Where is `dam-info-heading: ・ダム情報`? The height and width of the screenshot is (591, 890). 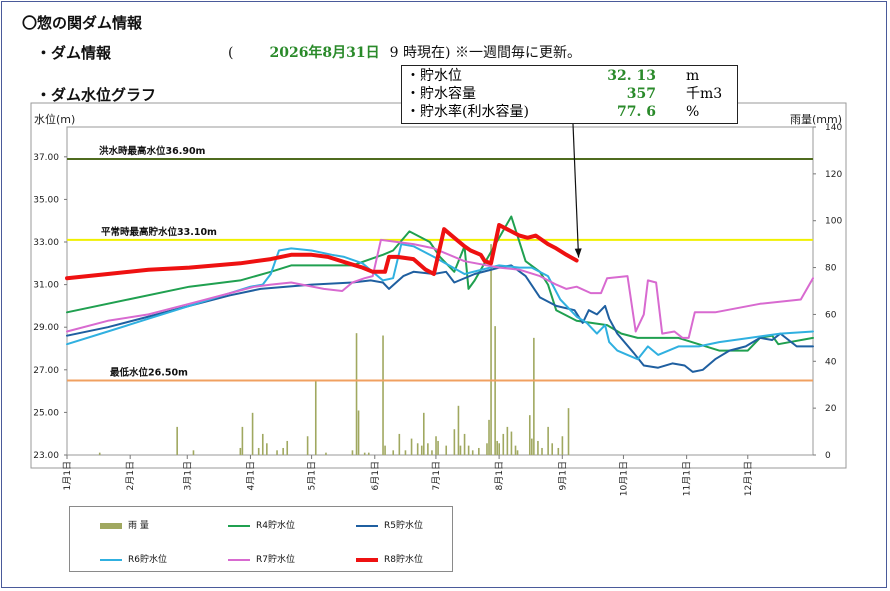 dam-info-heading: ・ダム情報 is located at coordinates (74, 53).